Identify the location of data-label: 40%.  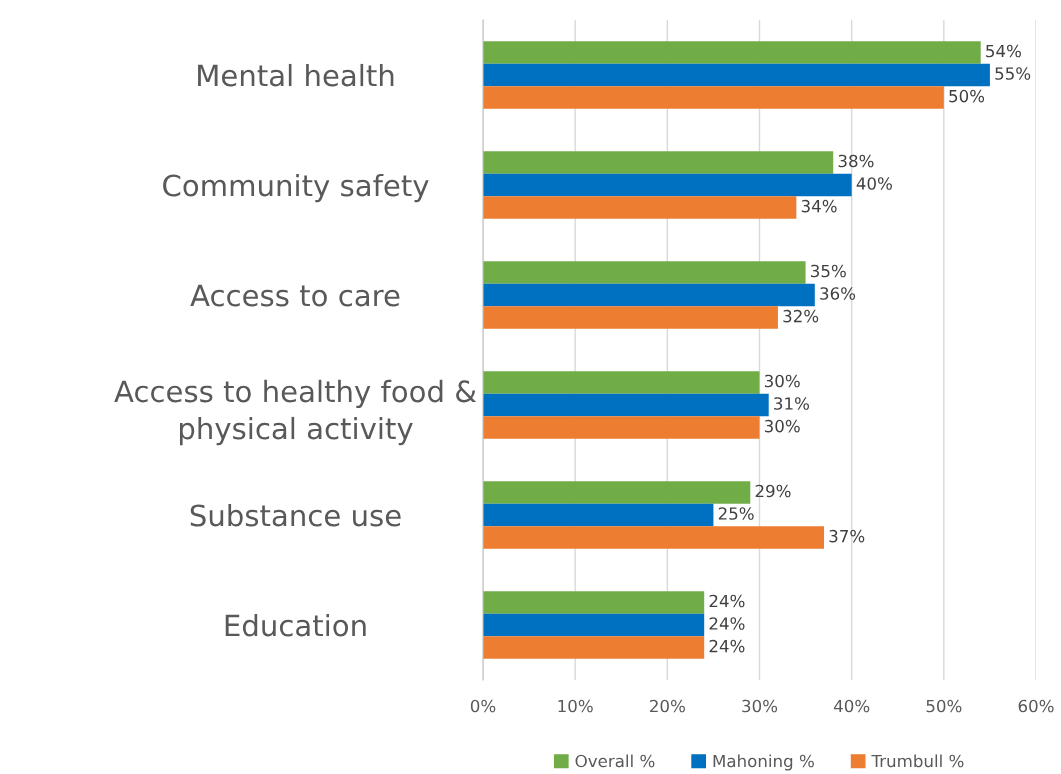
(874, 183).